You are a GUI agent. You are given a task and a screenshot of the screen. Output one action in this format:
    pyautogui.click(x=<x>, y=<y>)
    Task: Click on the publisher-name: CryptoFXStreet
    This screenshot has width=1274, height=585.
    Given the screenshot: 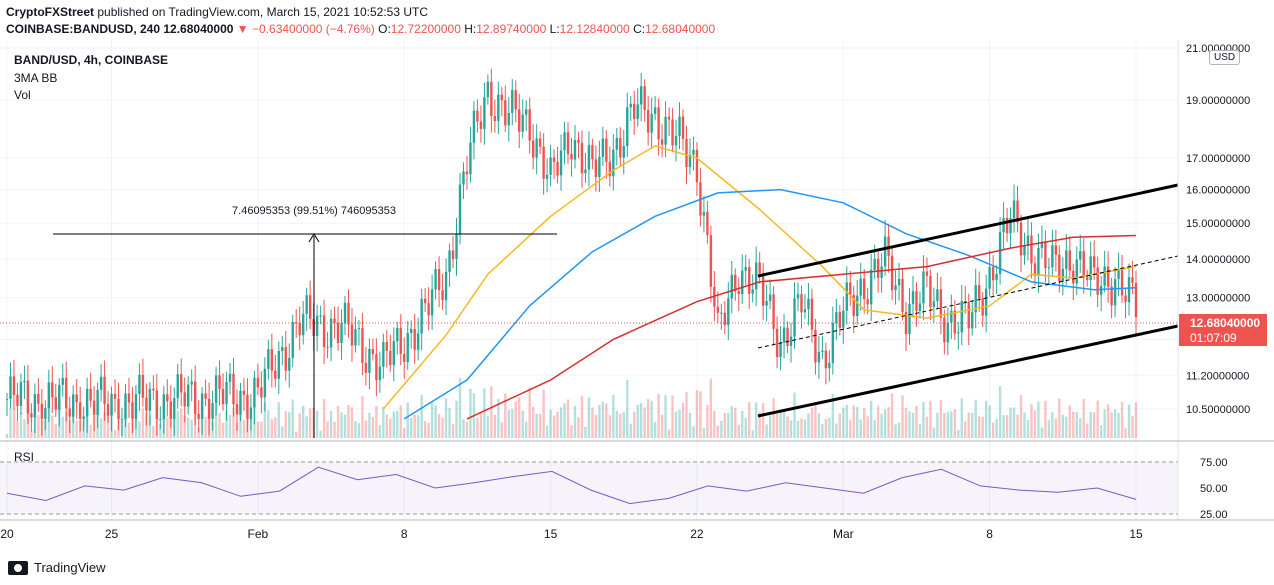 What is the action you would take?
    pyautogui.click(x=50, y=12)
    